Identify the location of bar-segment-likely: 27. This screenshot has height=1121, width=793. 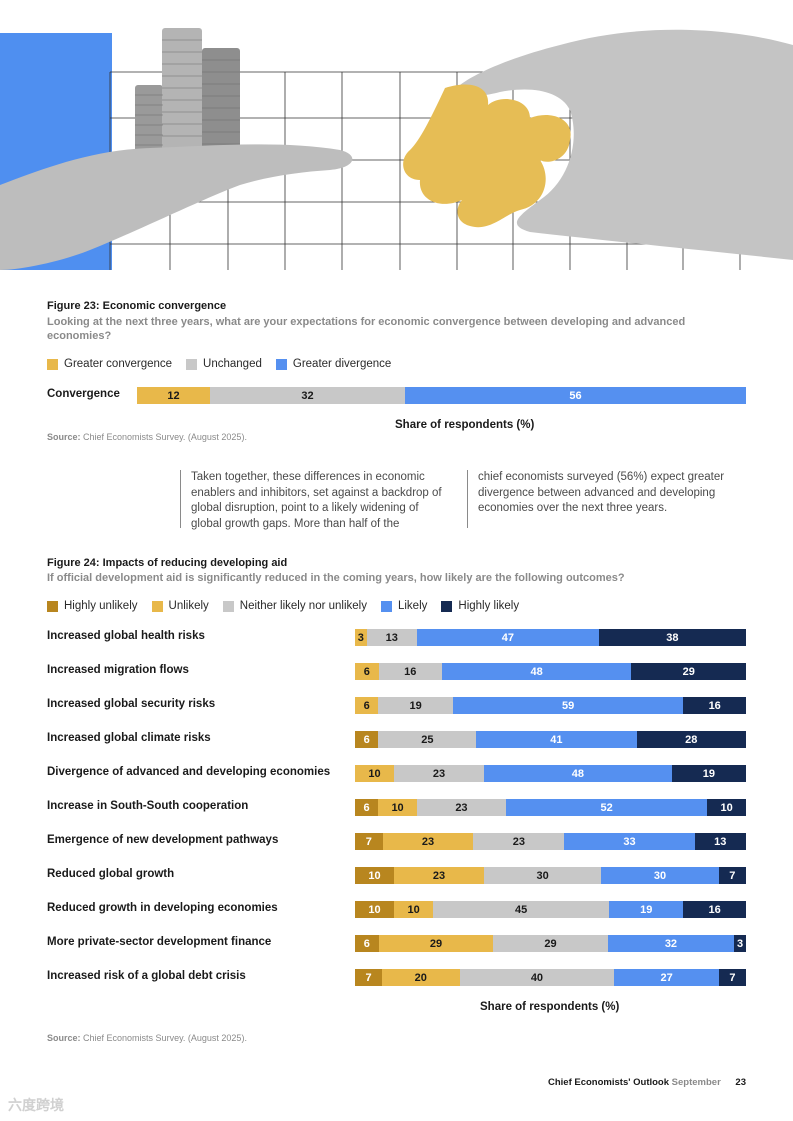
(666, 977).